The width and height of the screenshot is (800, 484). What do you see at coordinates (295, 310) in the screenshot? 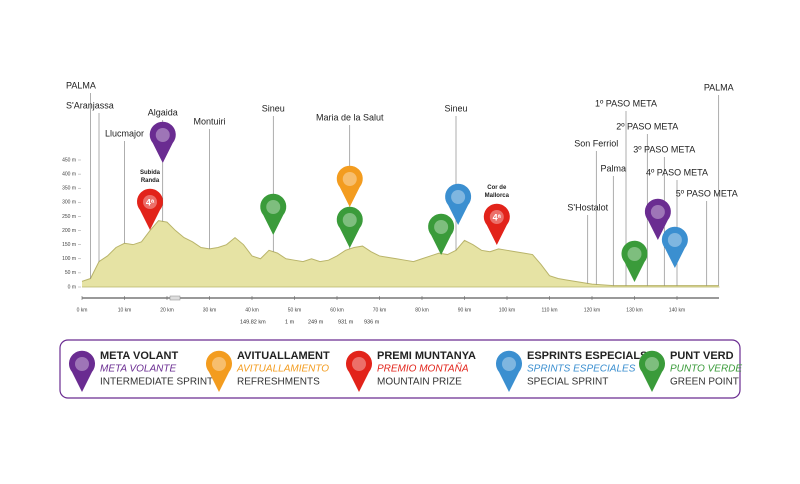
I see `x-tick-label: 50 km` at bounding box center [295, 310].